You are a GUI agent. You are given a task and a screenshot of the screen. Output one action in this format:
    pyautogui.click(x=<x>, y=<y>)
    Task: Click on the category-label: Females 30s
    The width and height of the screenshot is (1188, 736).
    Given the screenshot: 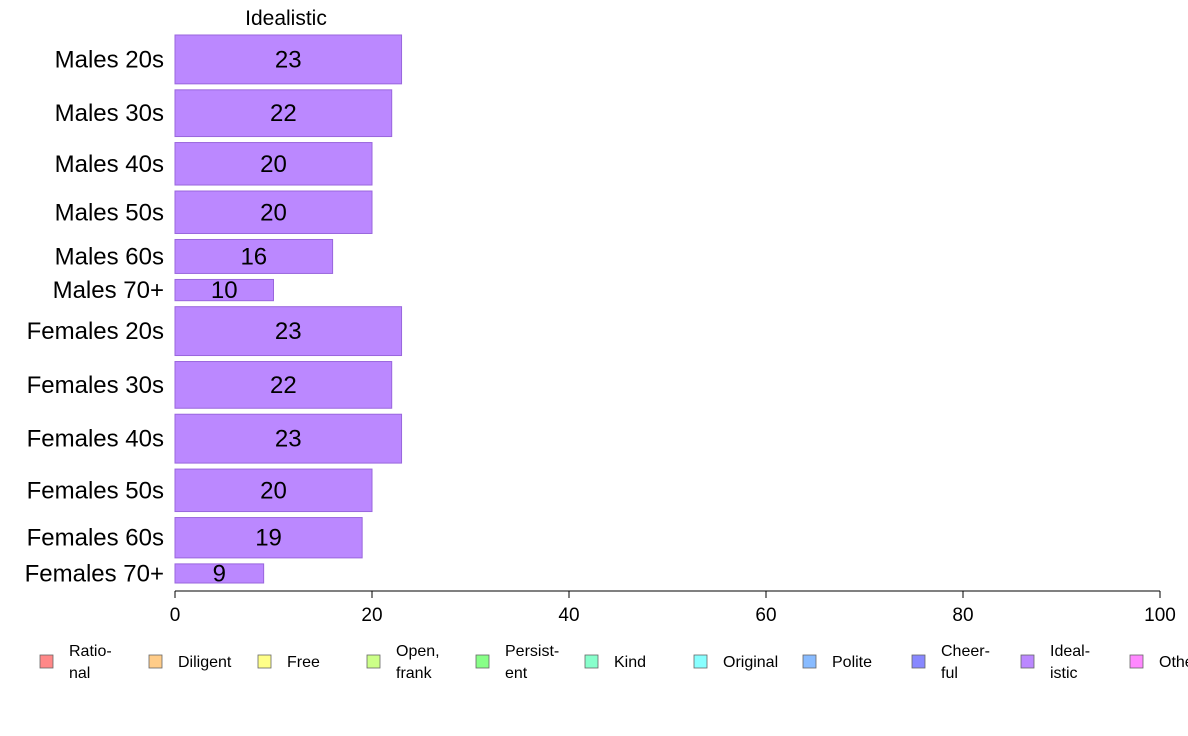 What is the action you would take?
    pyautogui.click(x=95, y=385)
    